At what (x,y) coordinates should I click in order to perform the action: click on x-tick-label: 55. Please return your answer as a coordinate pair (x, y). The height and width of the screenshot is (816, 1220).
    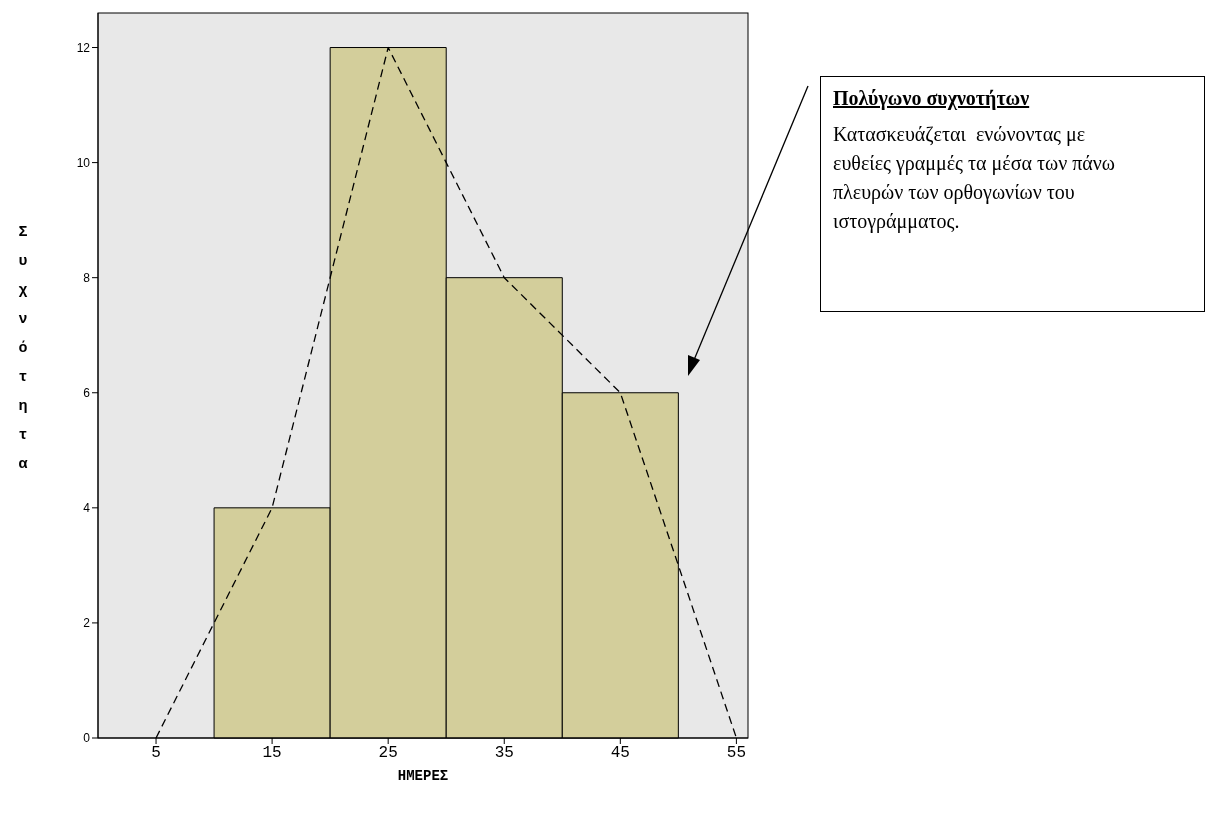
    Looking at the image, I should click on (736, 753).